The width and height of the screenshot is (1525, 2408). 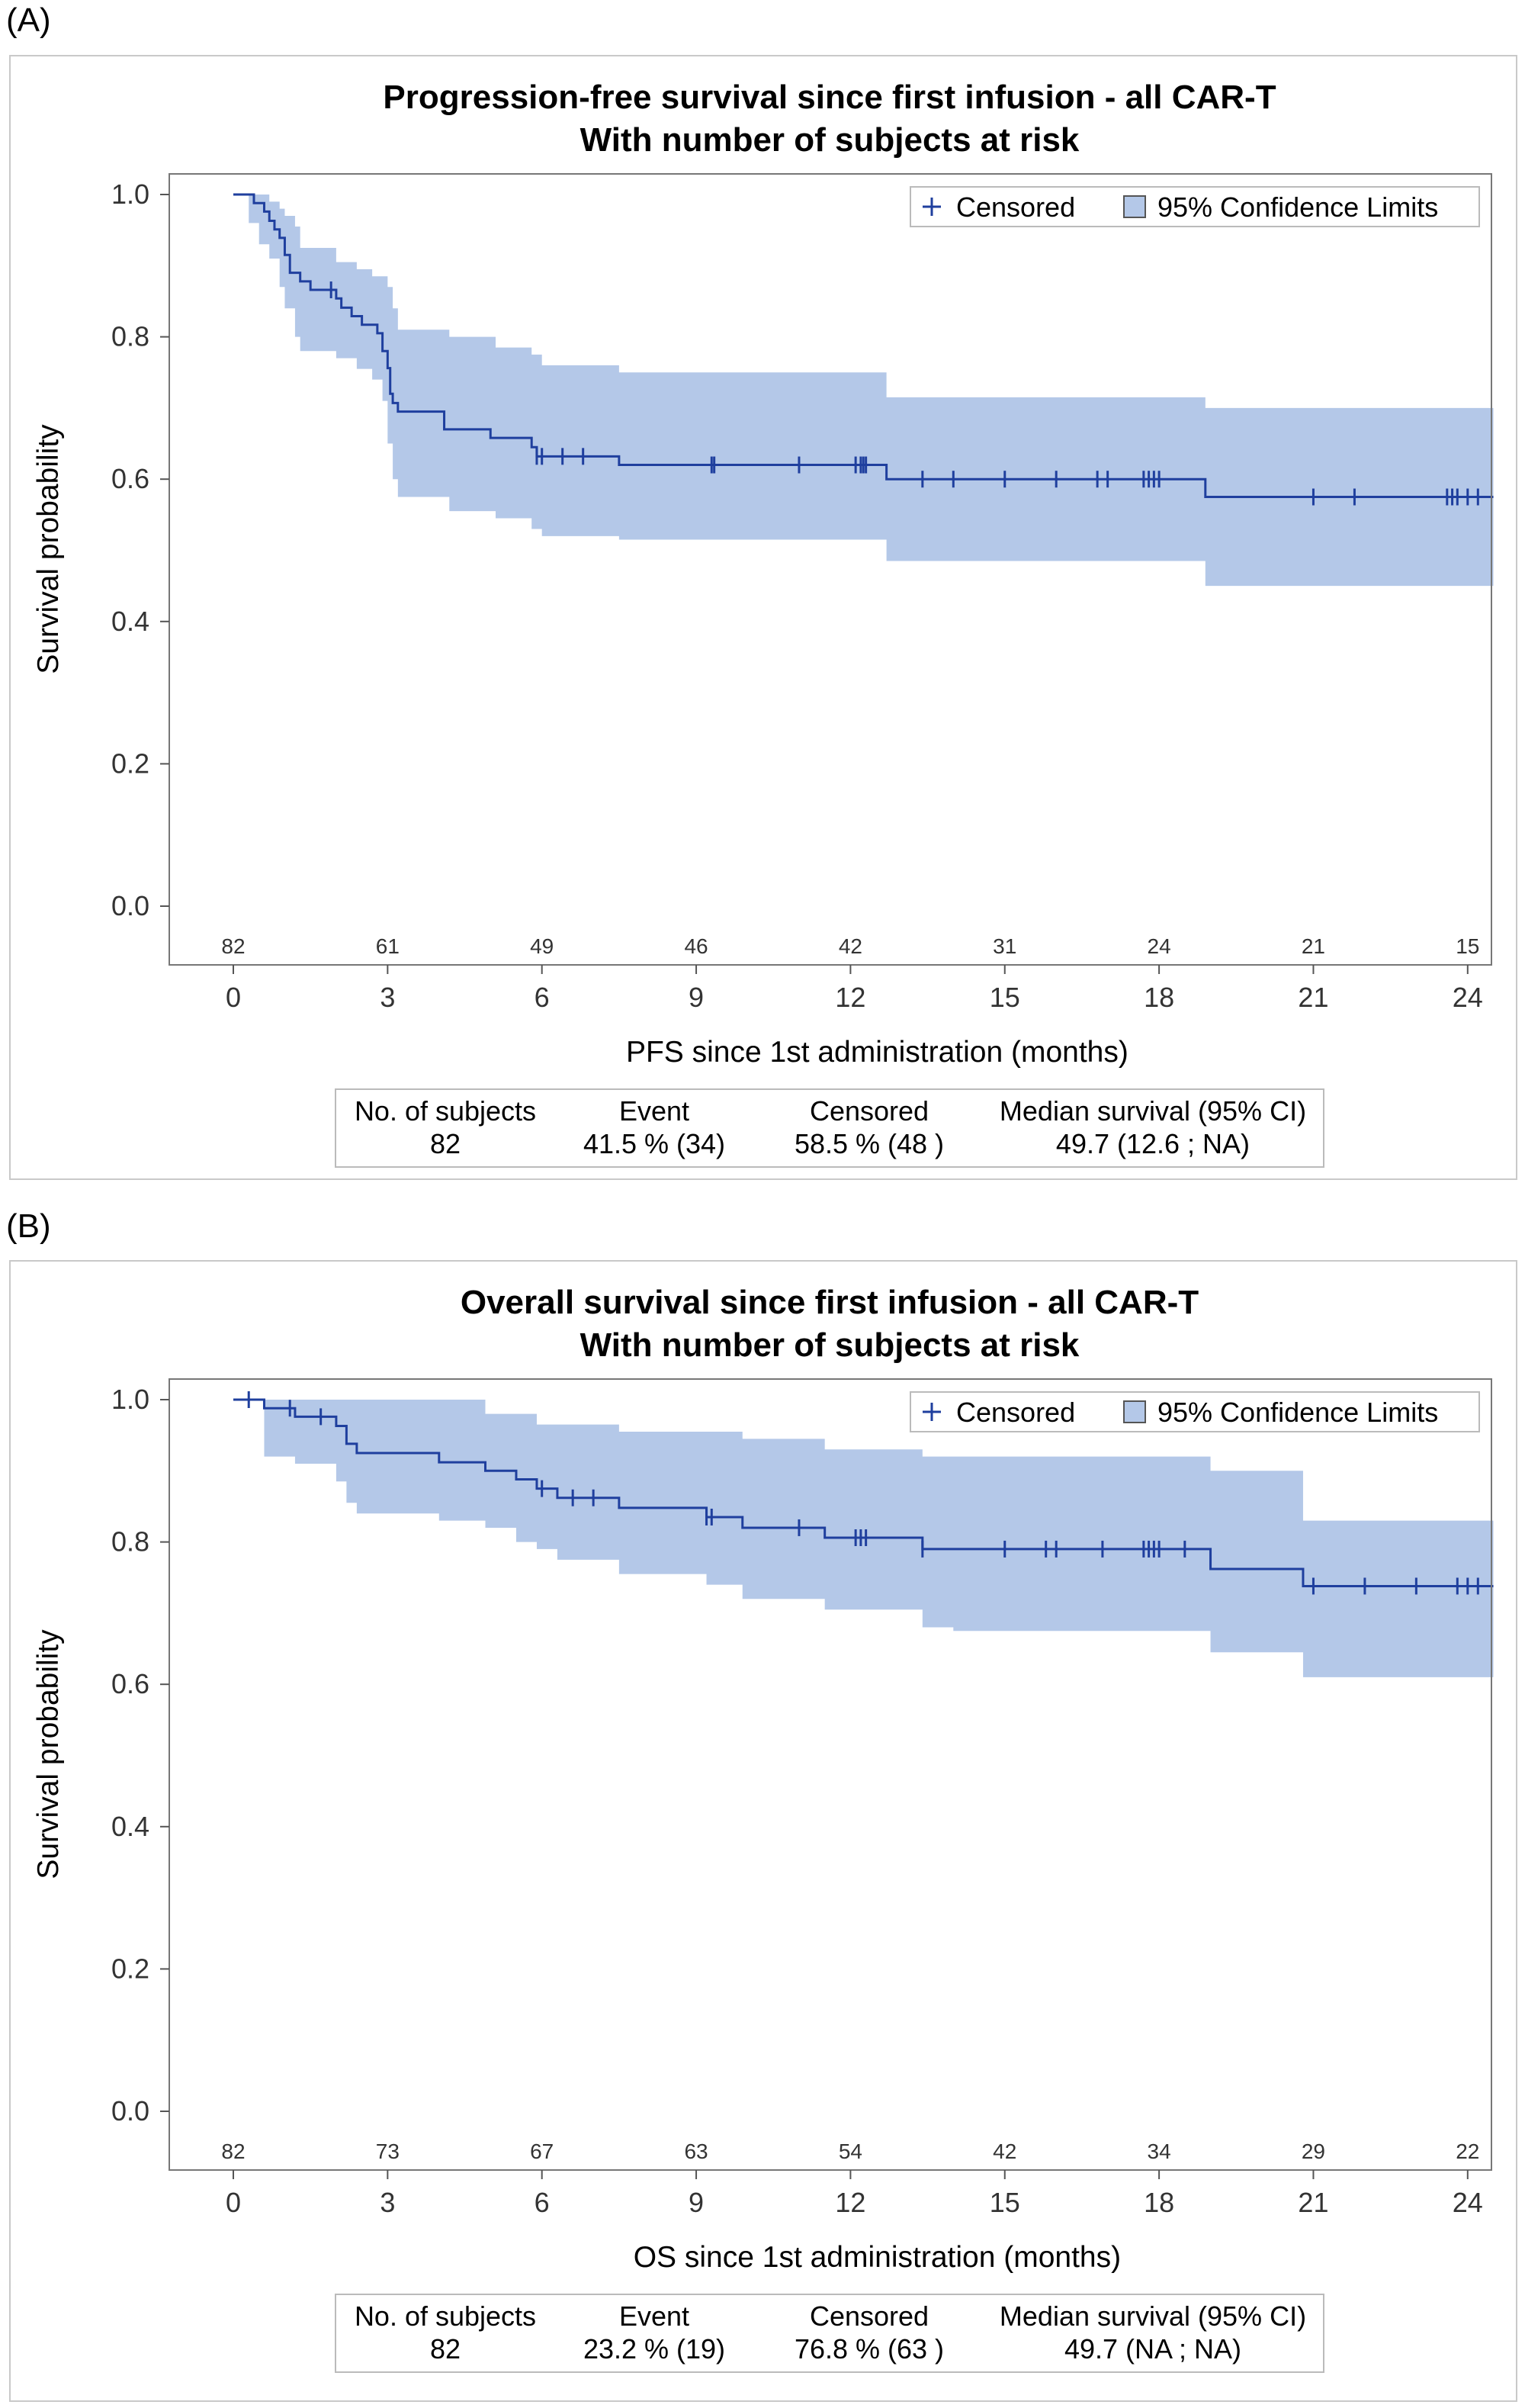 I want to click on panel-b-x-tick-label: 21, so click(x=1313, y=2202).